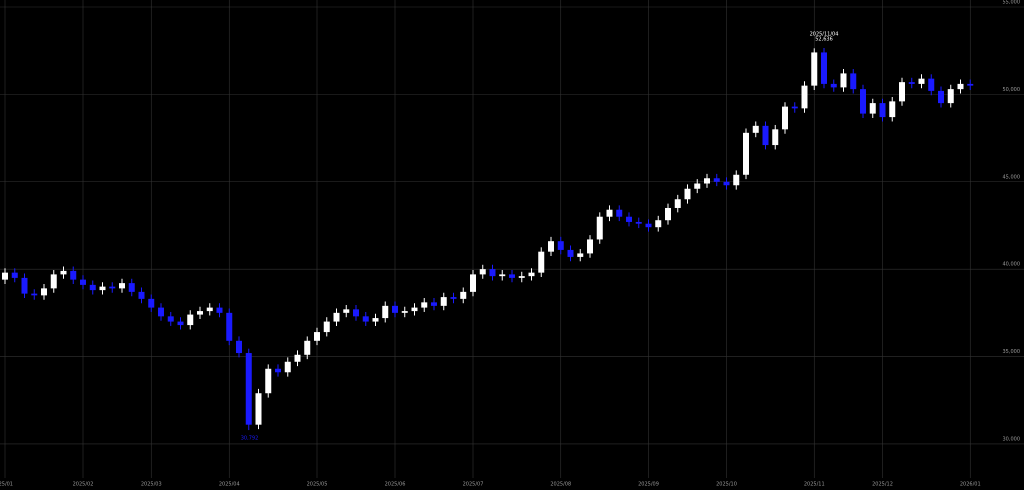 This screenshot has height=490, width=1024. I want to click on x-tick-label: 2025/03, so click(151, 485).